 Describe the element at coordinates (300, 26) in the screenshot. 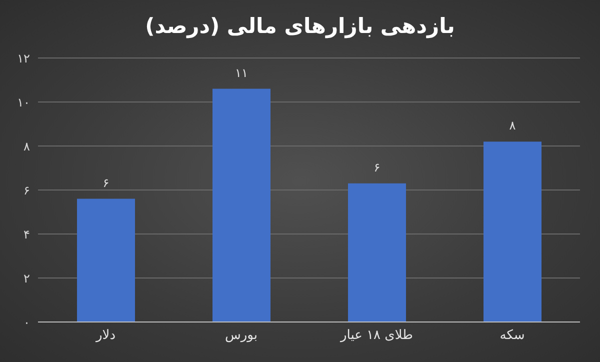

I see `chart-title: بازدهی بازارهای مالی (درصد)` at that location.